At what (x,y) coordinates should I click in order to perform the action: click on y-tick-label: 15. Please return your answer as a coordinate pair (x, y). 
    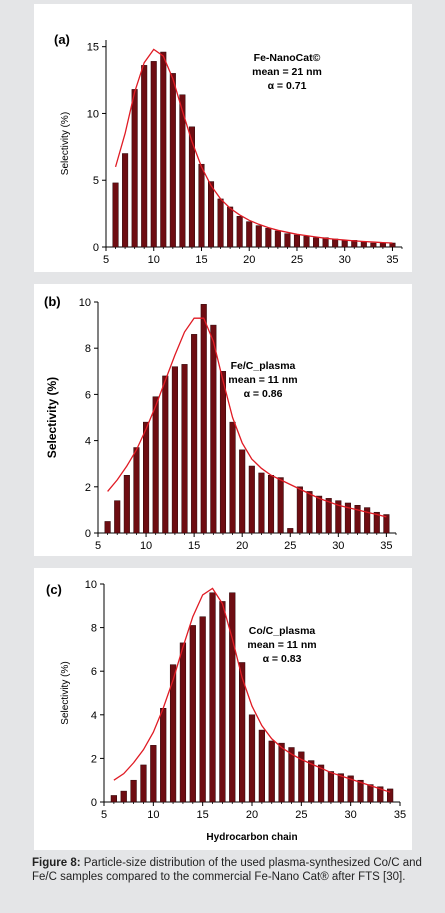
    Looking at the image, I should click on (93, 48).